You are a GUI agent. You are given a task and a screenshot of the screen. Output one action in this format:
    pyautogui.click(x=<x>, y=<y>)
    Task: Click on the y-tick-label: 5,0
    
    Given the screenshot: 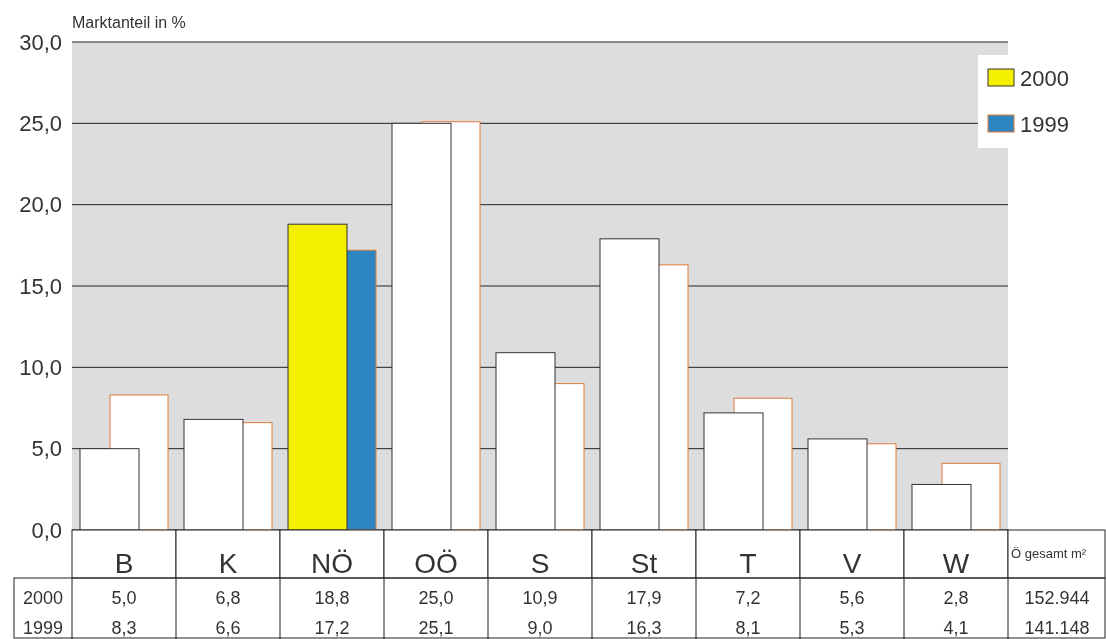 What is the action you would take?
    pyautogui.click(x=46, y=449)
    